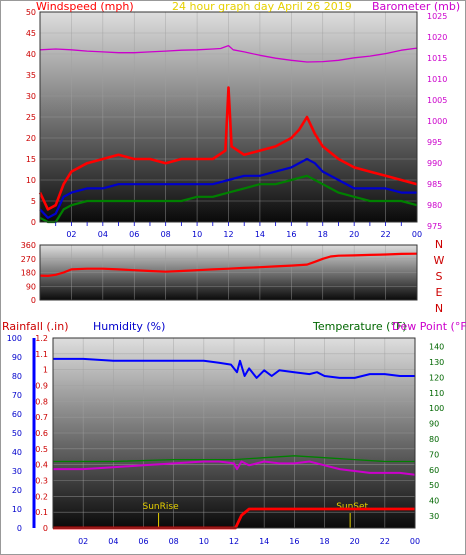 The width and height of the screenshot is (466, 555). I want to click on temperature-axis-label: Temperature (°F), so click(359, 326).